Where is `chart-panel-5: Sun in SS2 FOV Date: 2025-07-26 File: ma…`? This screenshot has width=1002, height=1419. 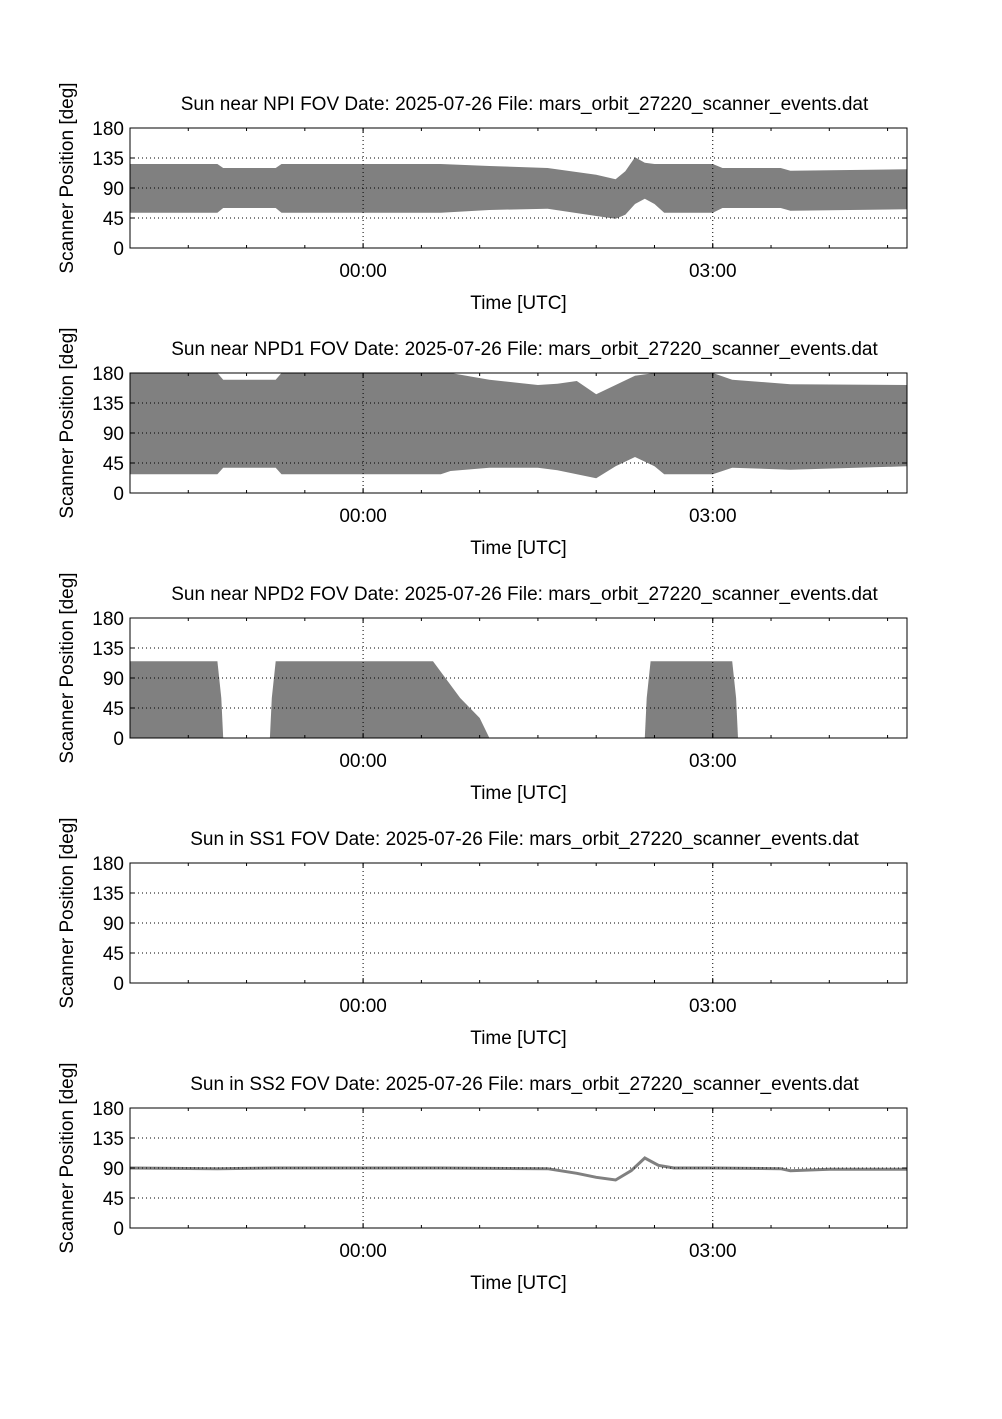
chart-panel-5: Sun in SS2 FOV Date: 2025-07-26 File: ma… is located at coordinates (482, 1178).